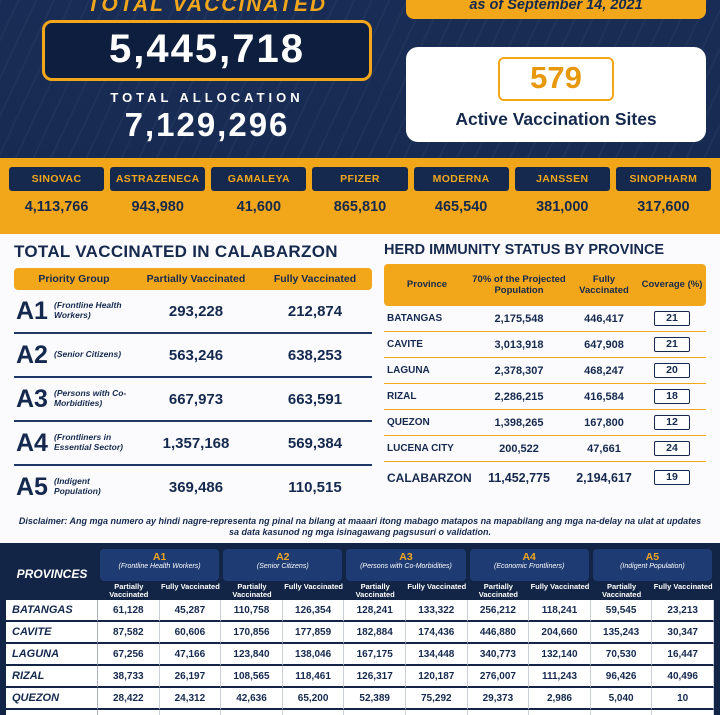 The image size is (720, 715). I want to click on projected-population-value: 1,398,265, so click(519, 422).